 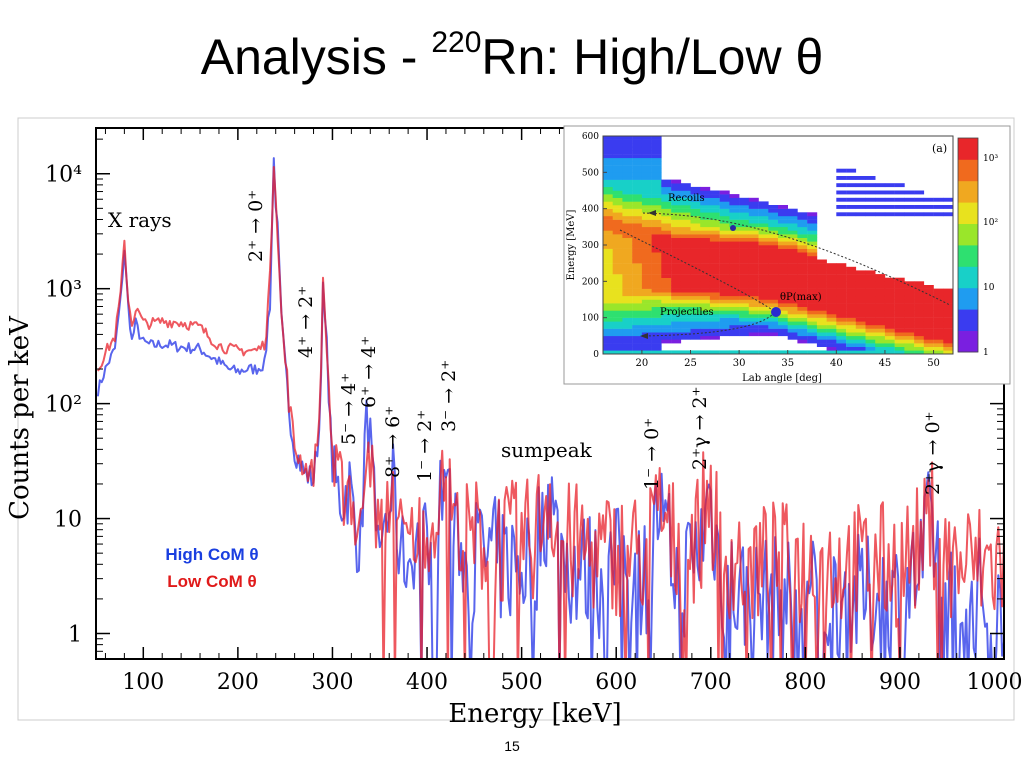 I want to click on annotation-1-0: 1⁻ → 0⁺, so click(x=652, y=454).